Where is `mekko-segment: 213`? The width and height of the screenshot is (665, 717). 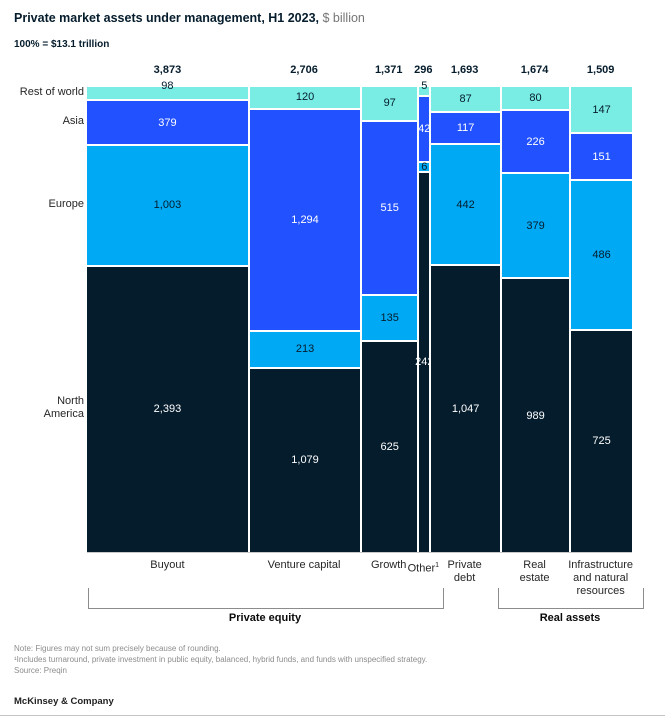
mekko-segment: 213 is located at coordinates (305, 348).